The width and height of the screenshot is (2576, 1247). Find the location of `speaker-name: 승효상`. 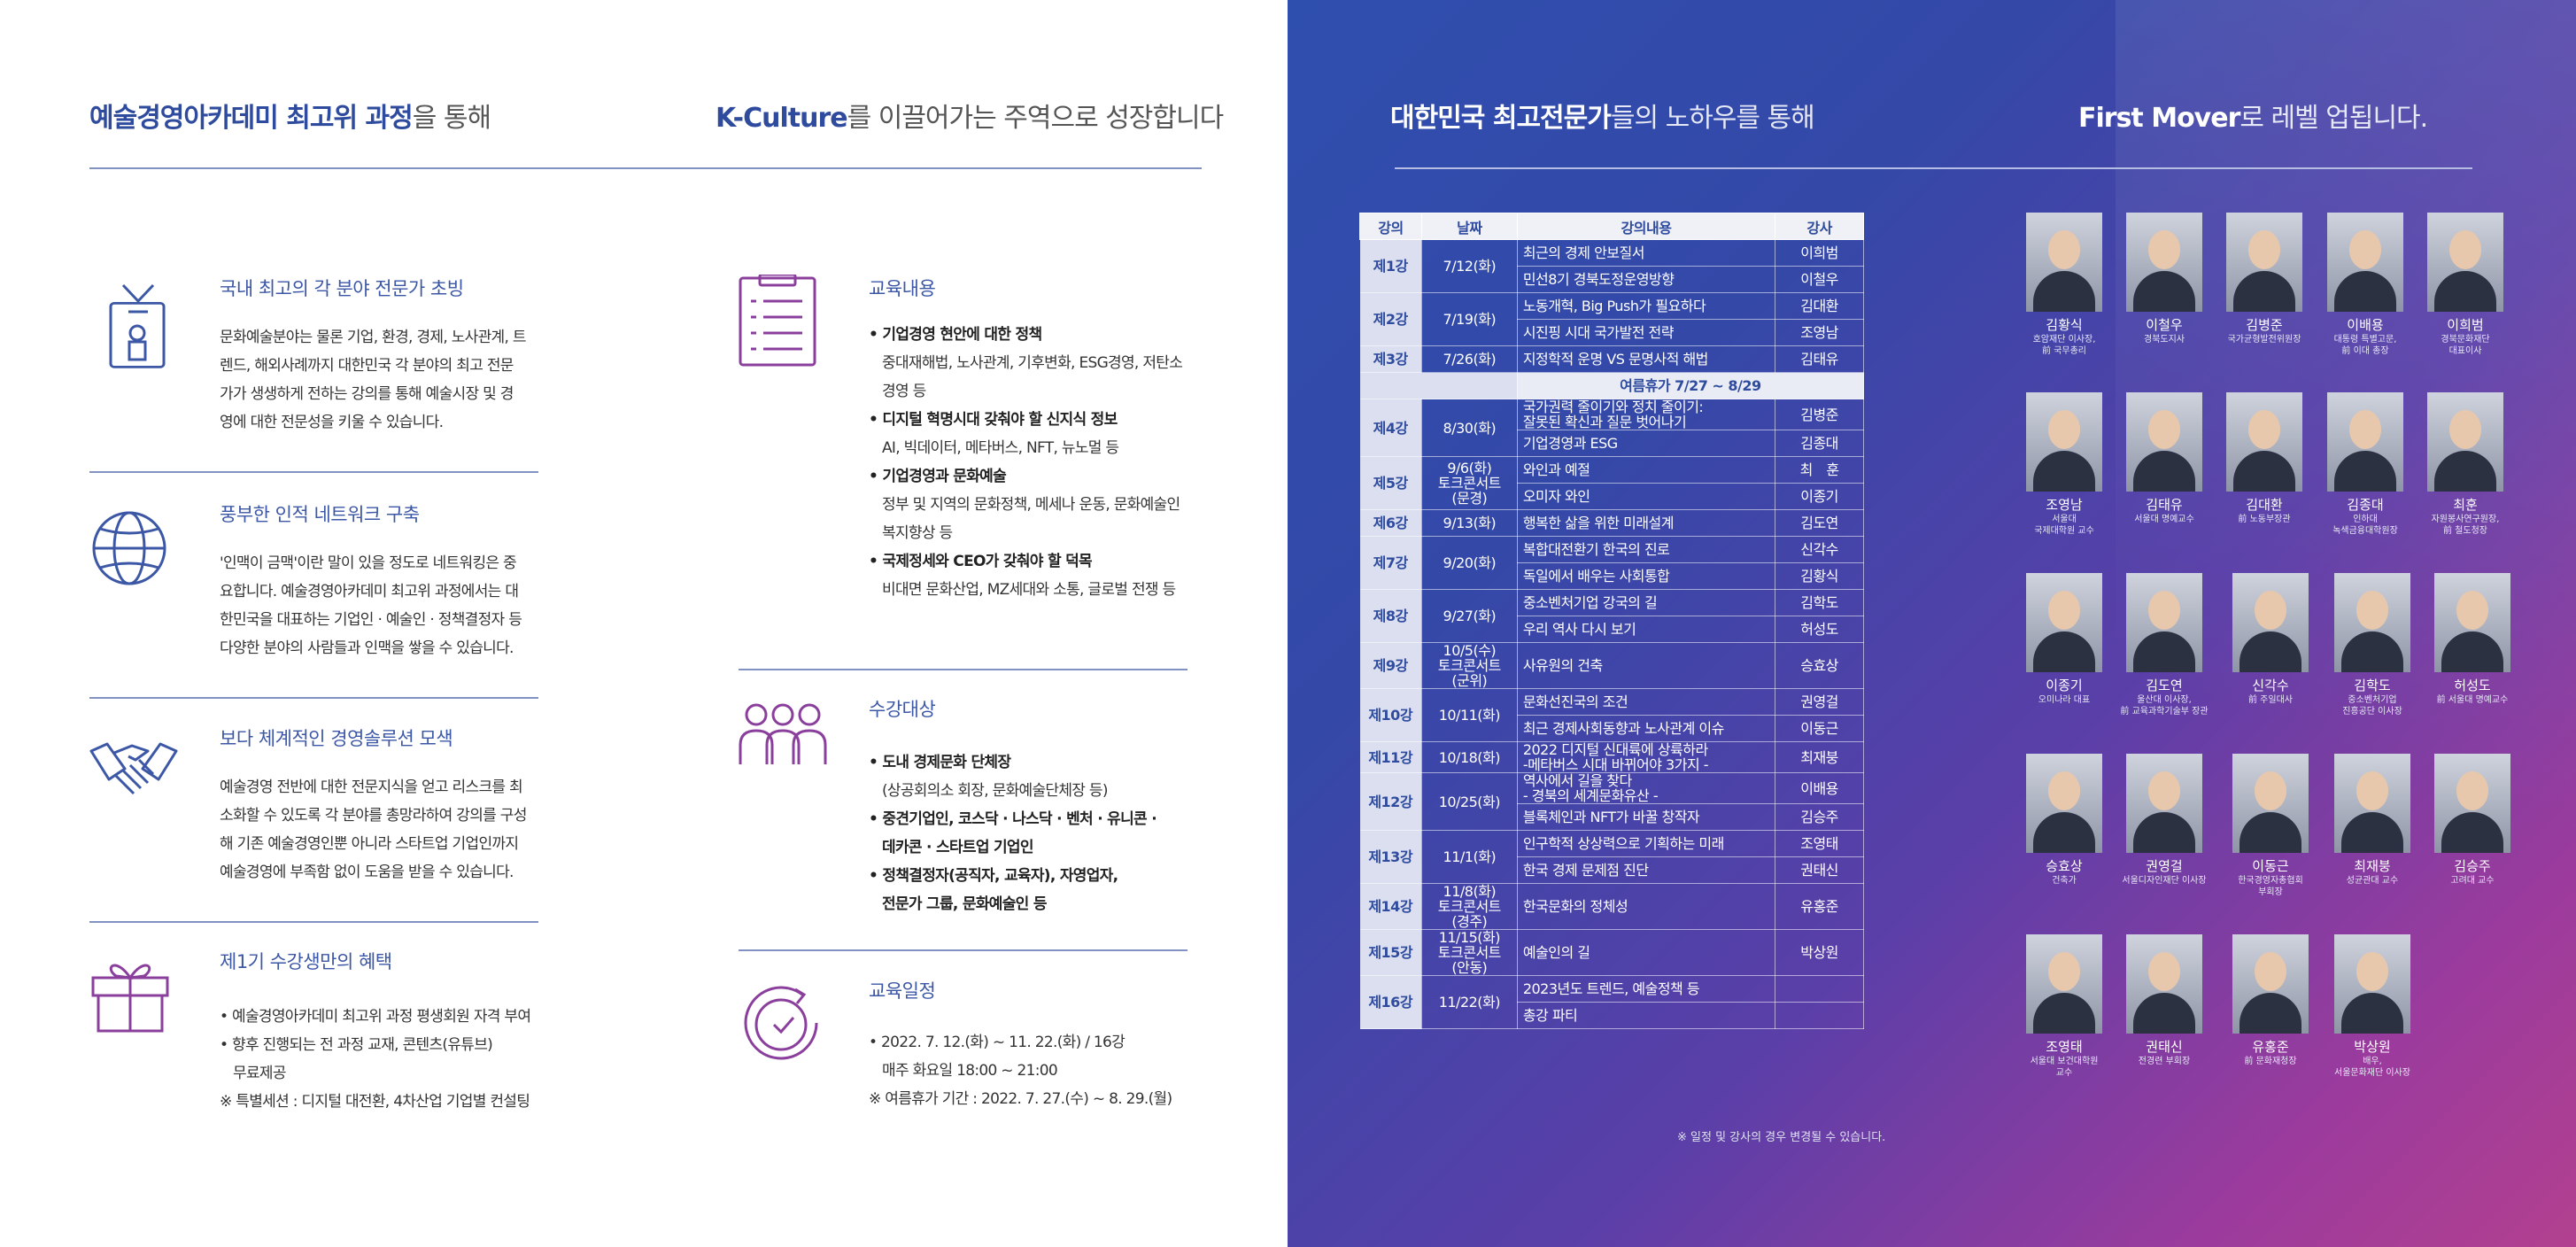

speaker-name: 승효상 is located at coordinates (2064, 866).